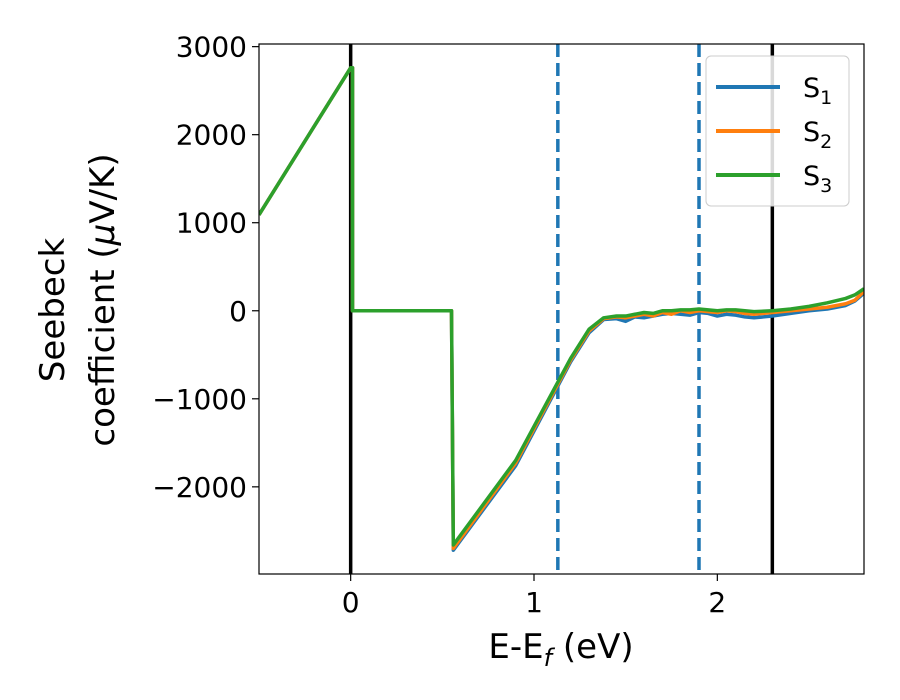  What do you see at coordinates (560, 649) in the screenshot?
I see `x-axis-label: E-Ef (eV)` at bounding box center [560, 649].